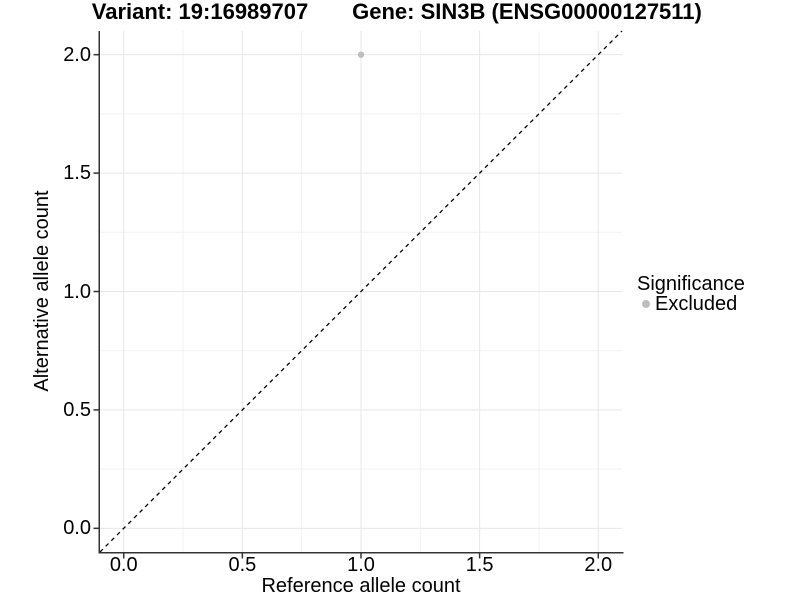 Image resolution: width=800 pixels, height=600 pixels. I want to click on legend-title: Significance, so click(691, 284).